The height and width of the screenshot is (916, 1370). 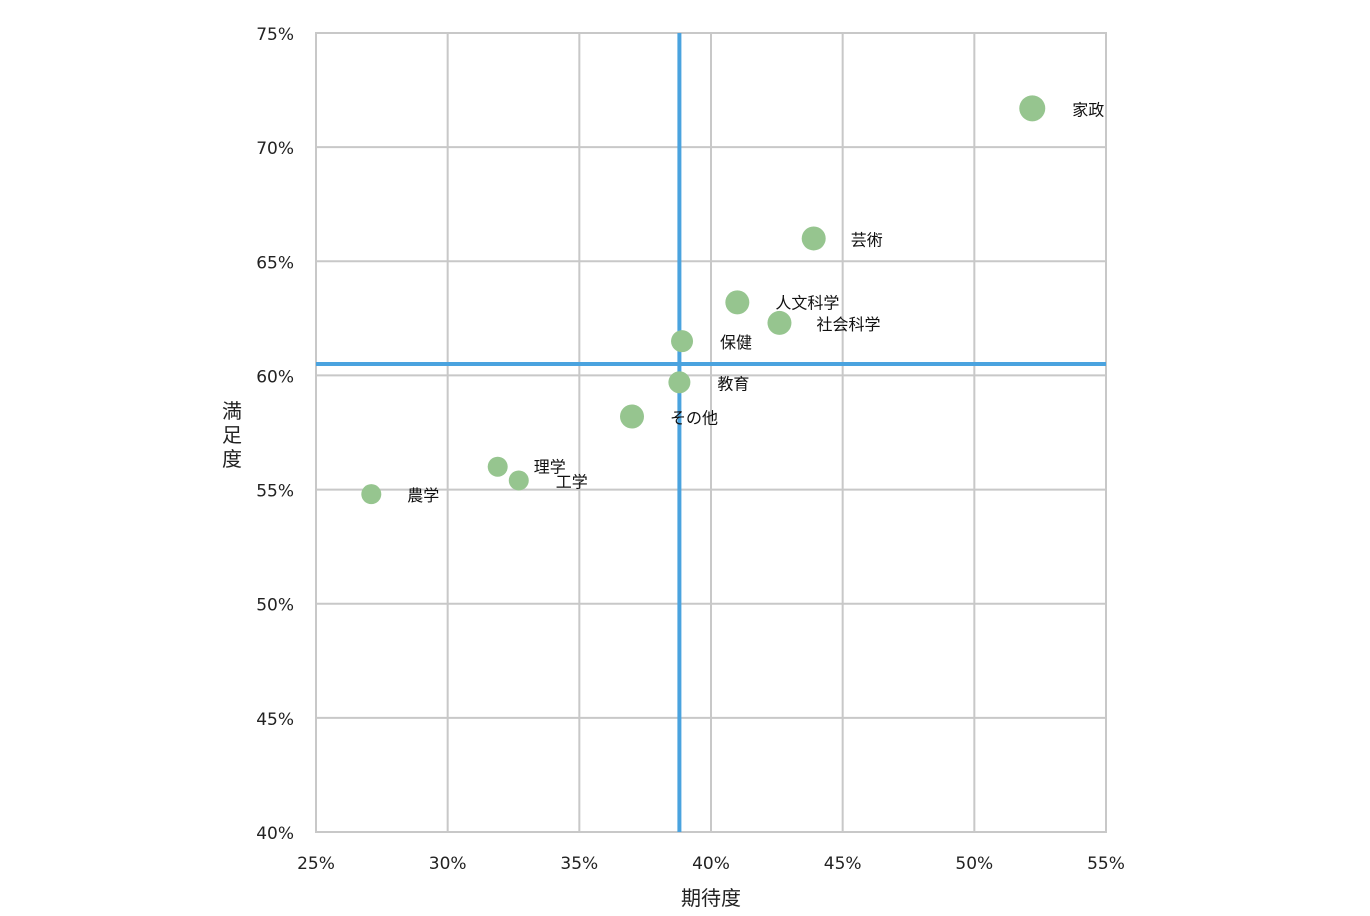 What do you see at coordinates (316, 864) in the screenshot?
I see `x-tick-label: 25%` at bounding box center [316, 864].